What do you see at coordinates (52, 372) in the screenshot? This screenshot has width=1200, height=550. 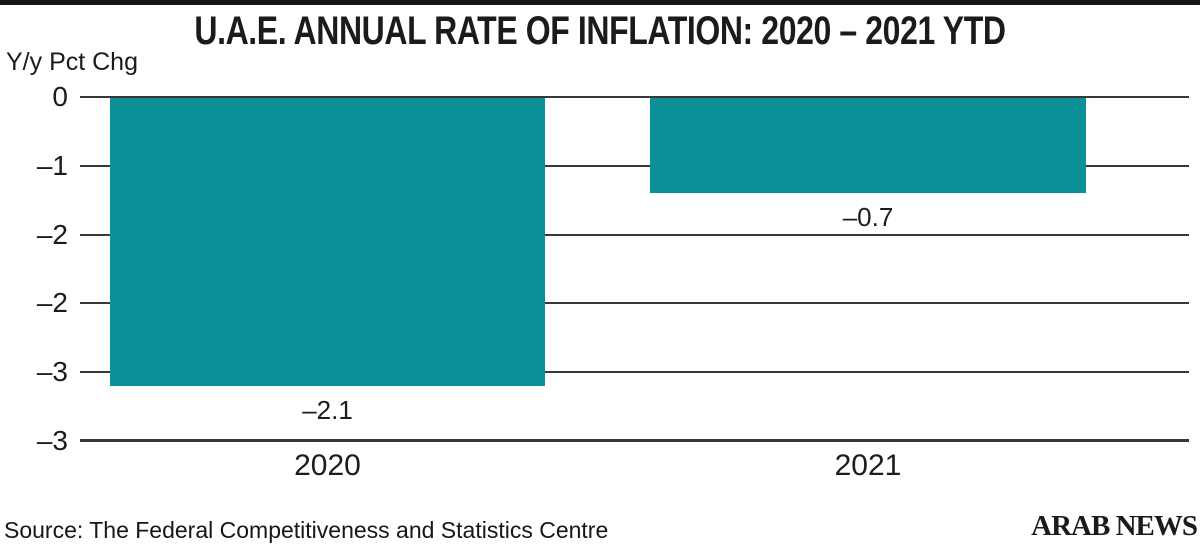 I see `y-tick-label-4: –3` at bounding box center [52, 372].